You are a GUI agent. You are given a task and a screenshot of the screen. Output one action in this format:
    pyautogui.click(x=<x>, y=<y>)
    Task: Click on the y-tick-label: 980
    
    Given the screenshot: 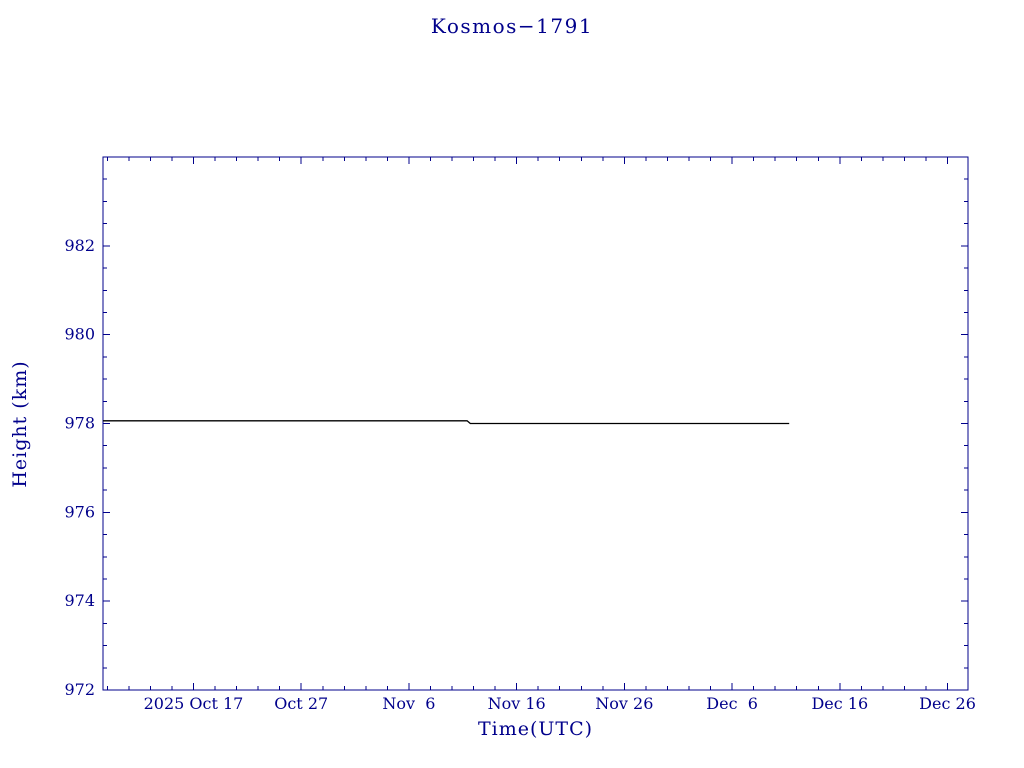 What is the action you would take?
    pyautogui.click(x=79, y=334)
    